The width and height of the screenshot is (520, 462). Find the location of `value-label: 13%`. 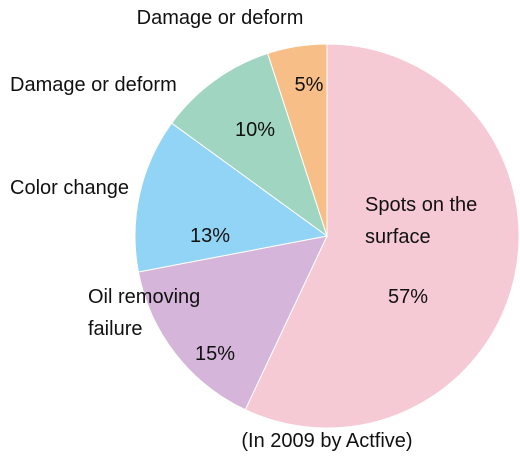

value-label: 13% is located at coordinates (210, 236).